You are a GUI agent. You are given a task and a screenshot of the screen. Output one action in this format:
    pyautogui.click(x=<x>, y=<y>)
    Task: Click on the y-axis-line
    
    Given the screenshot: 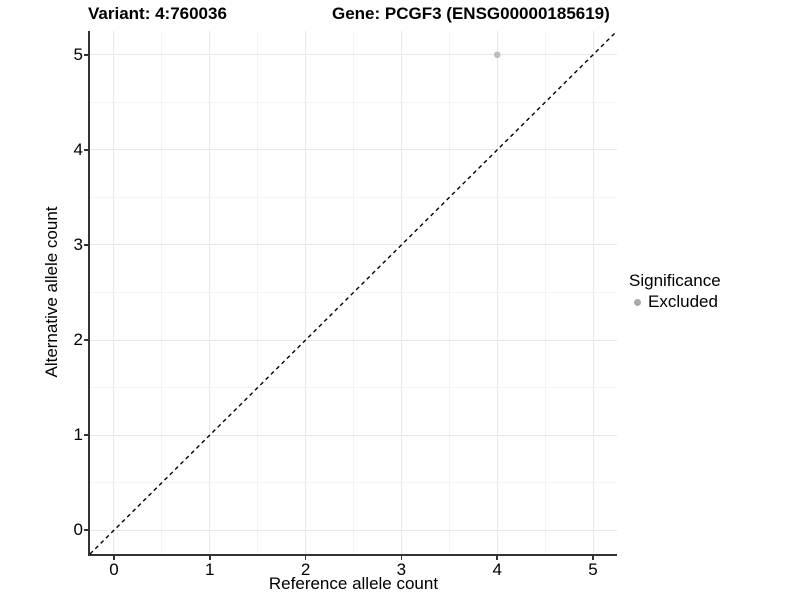 What is the action you would take?
    pyautogui.click(x=89, y=293)
    